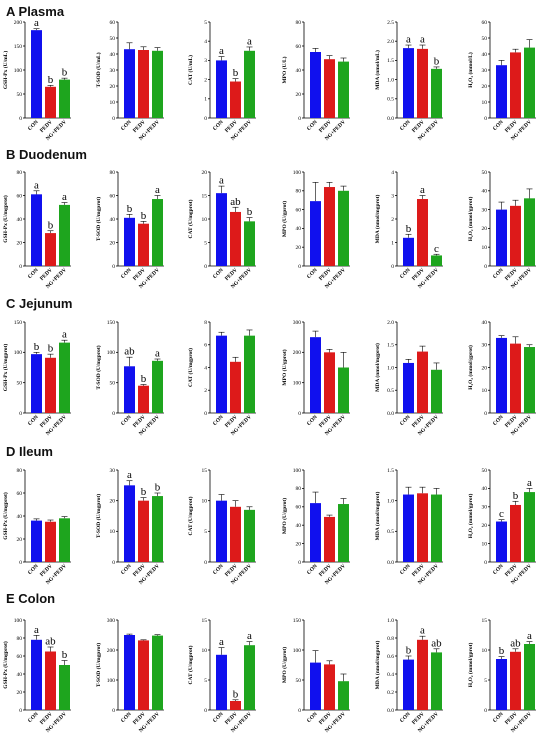  I want to click on y-axis-label: MPO (U/gprot), so click(284, 665).